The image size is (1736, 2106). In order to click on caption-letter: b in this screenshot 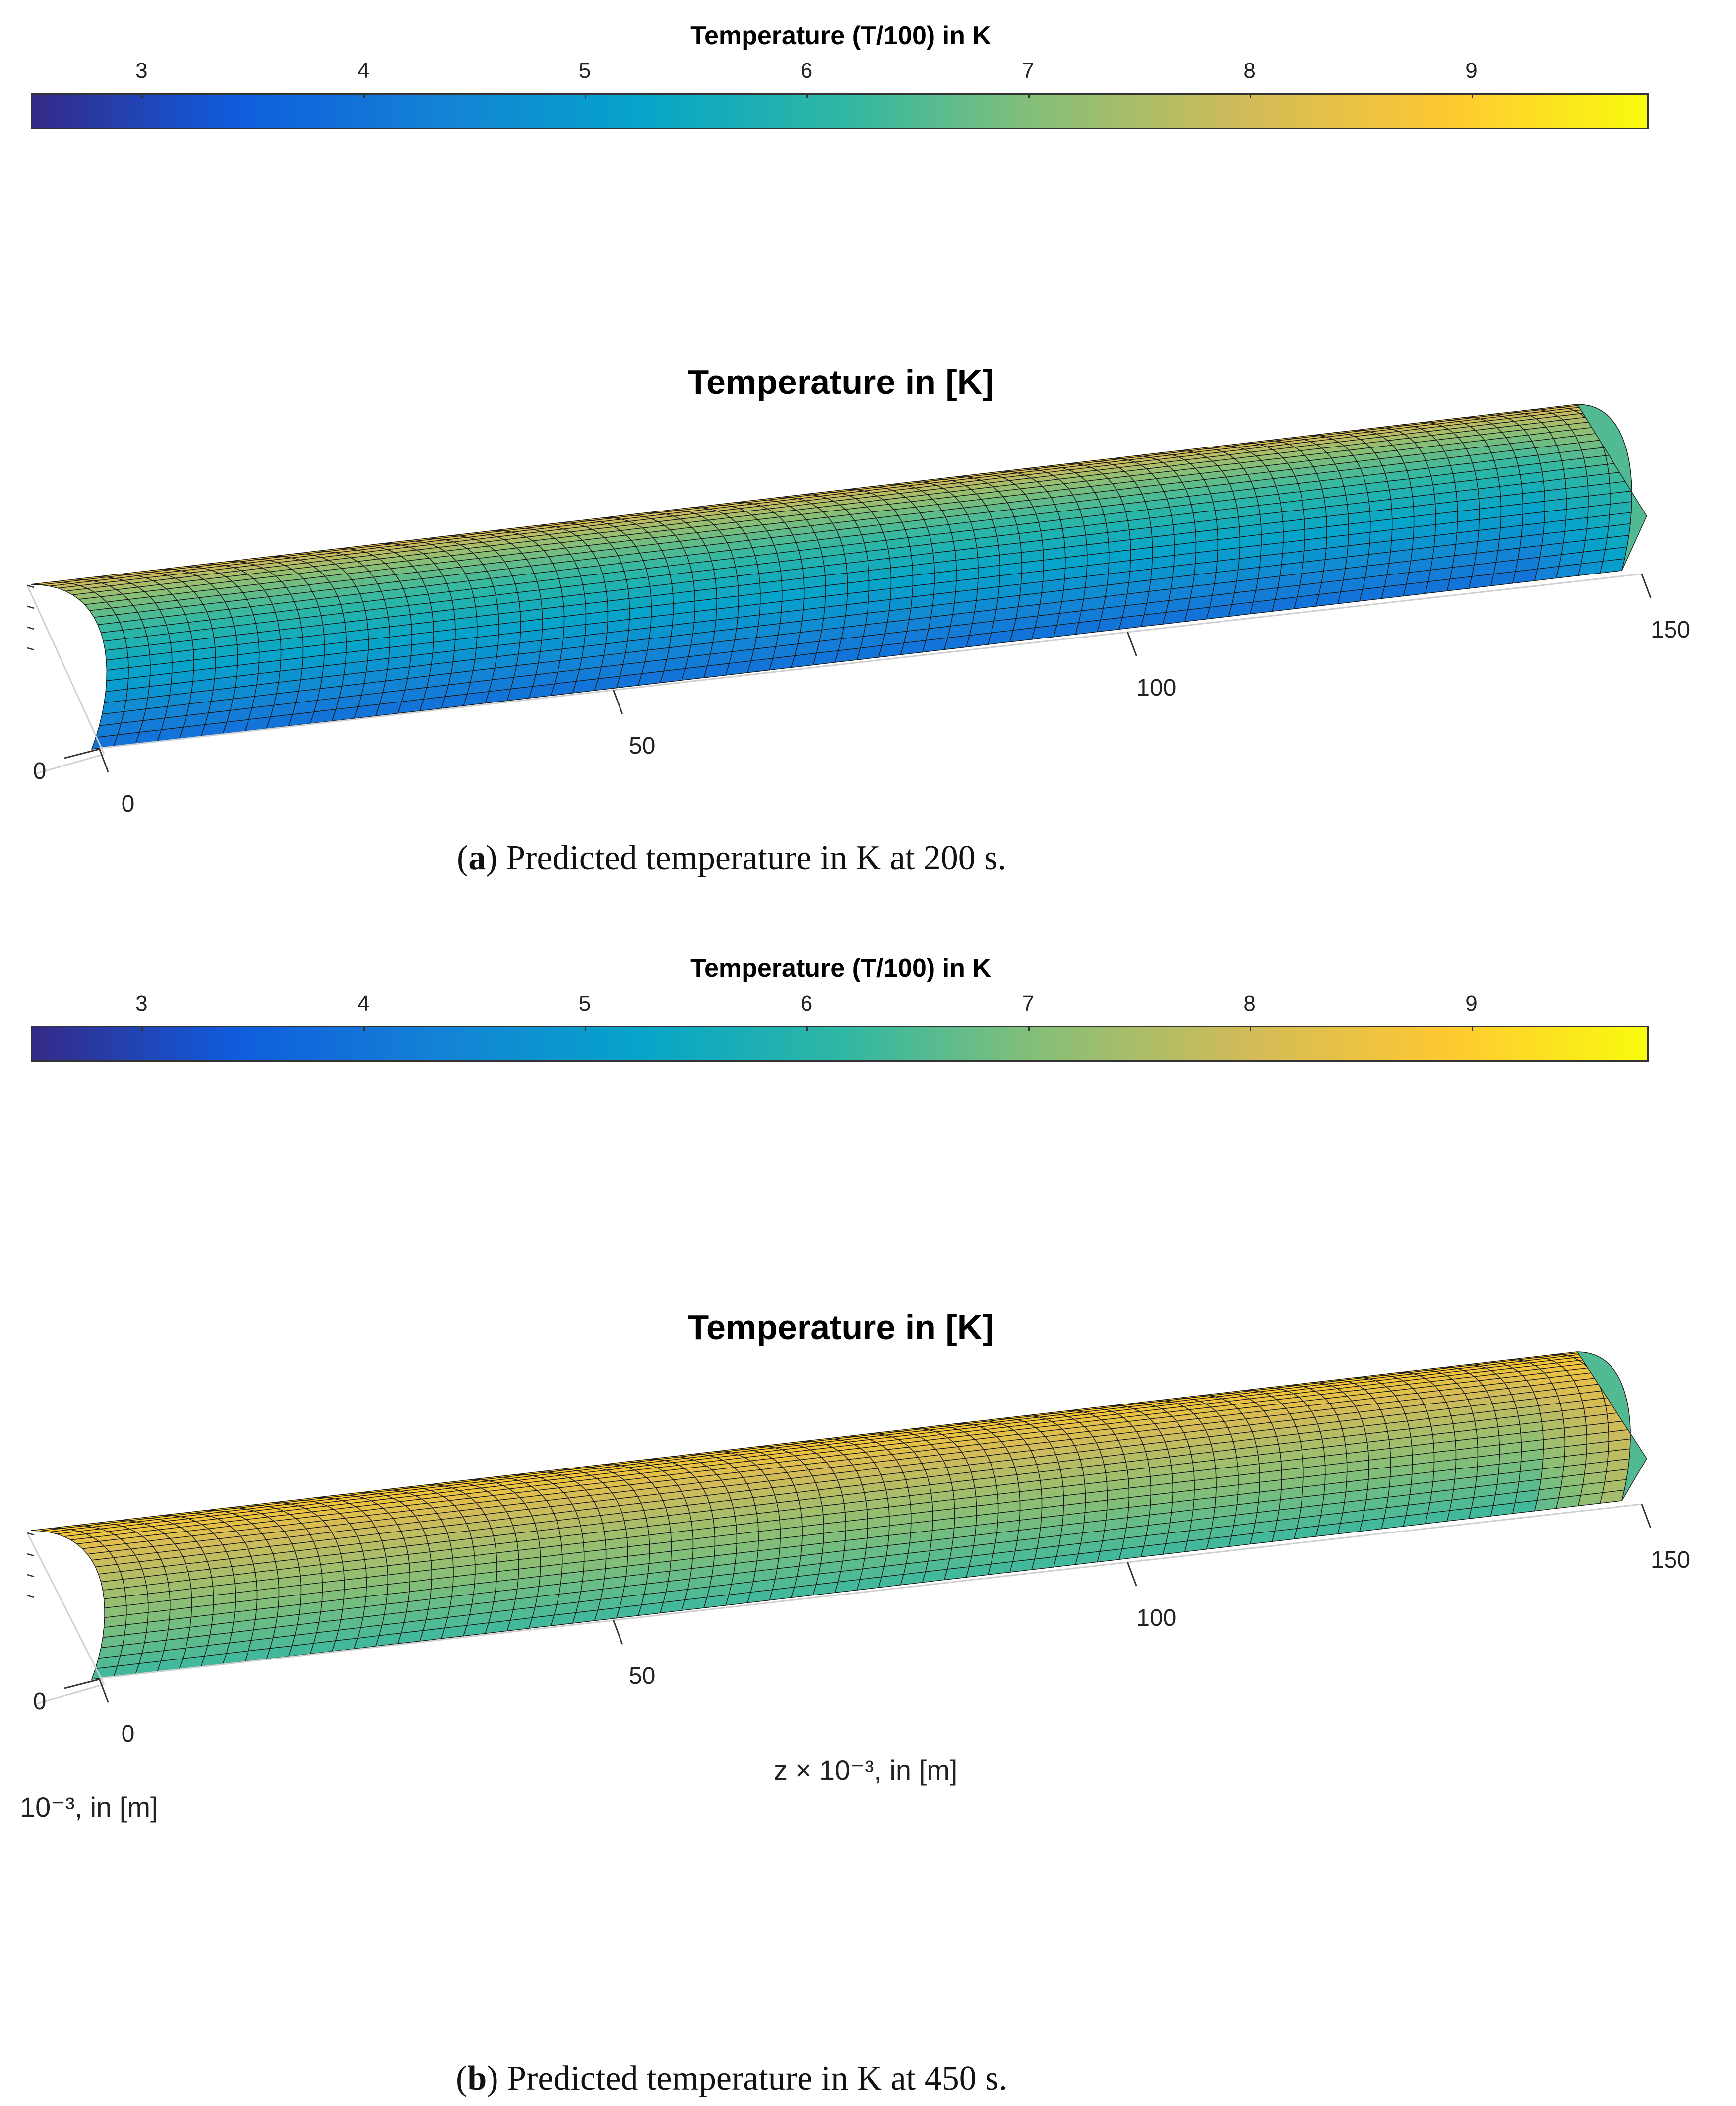, I will do `click(477, 2078)`.